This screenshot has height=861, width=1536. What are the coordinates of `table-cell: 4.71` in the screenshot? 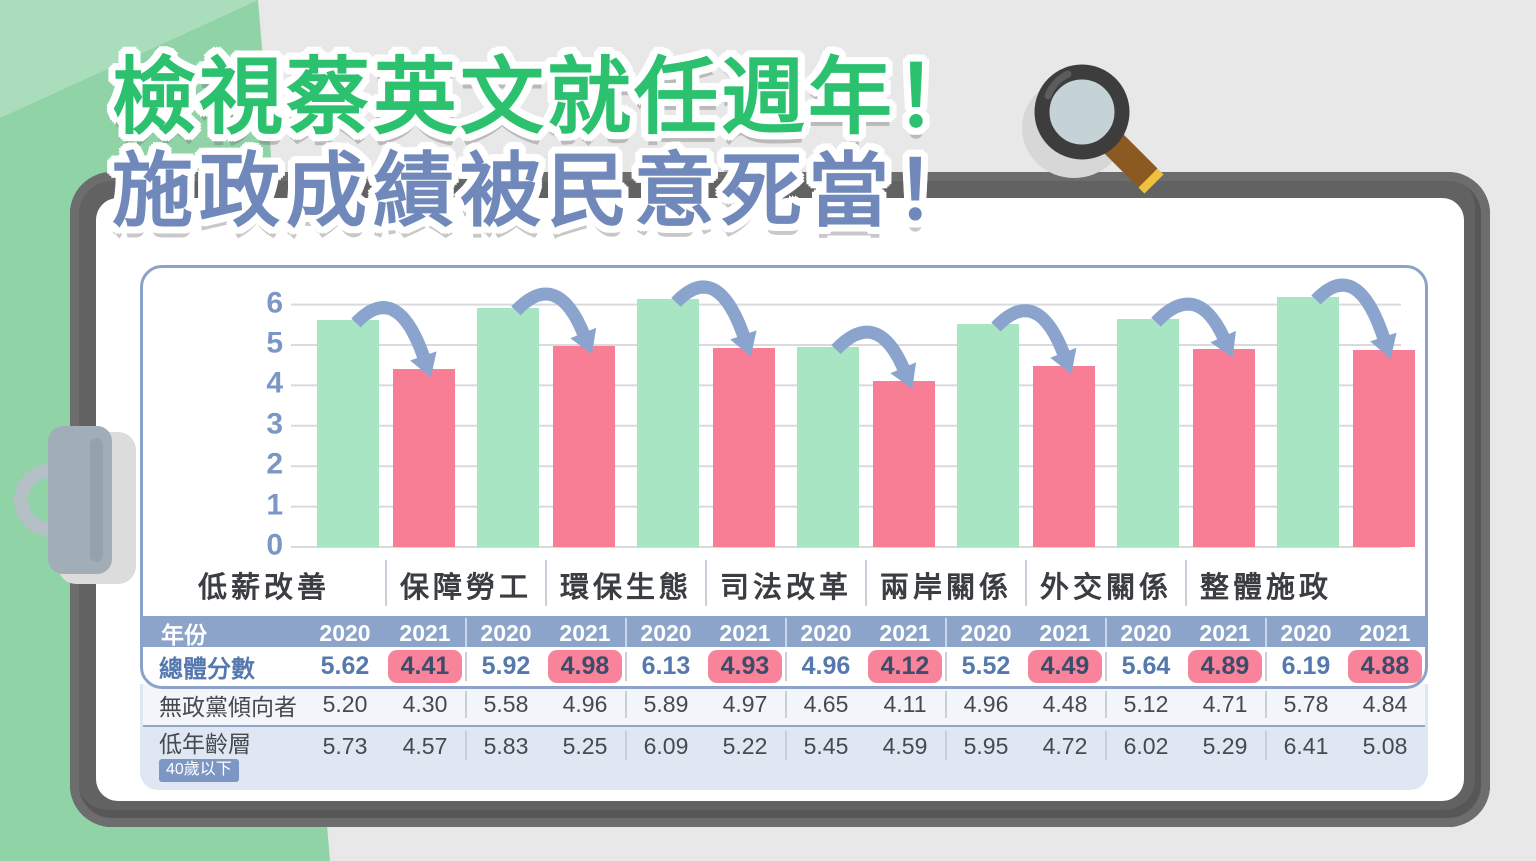 It's located at (1225, 704).